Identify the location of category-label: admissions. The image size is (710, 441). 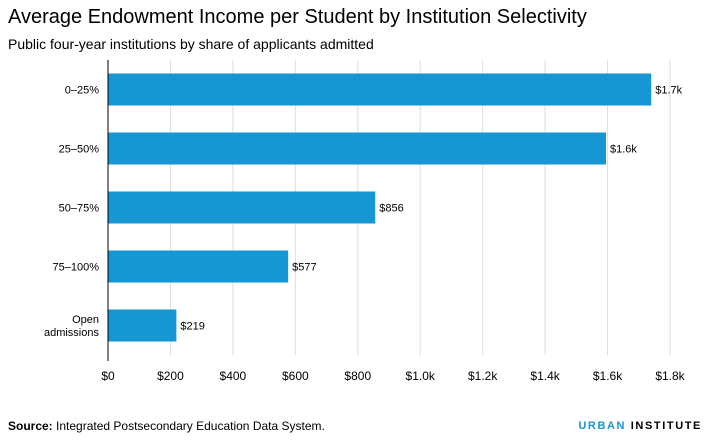
(72, 333).